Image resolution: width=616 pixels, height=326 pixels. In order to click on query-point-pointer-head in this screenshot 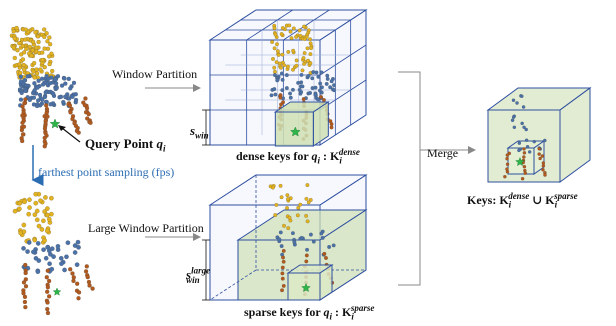, I will do `click(62, 128)`.